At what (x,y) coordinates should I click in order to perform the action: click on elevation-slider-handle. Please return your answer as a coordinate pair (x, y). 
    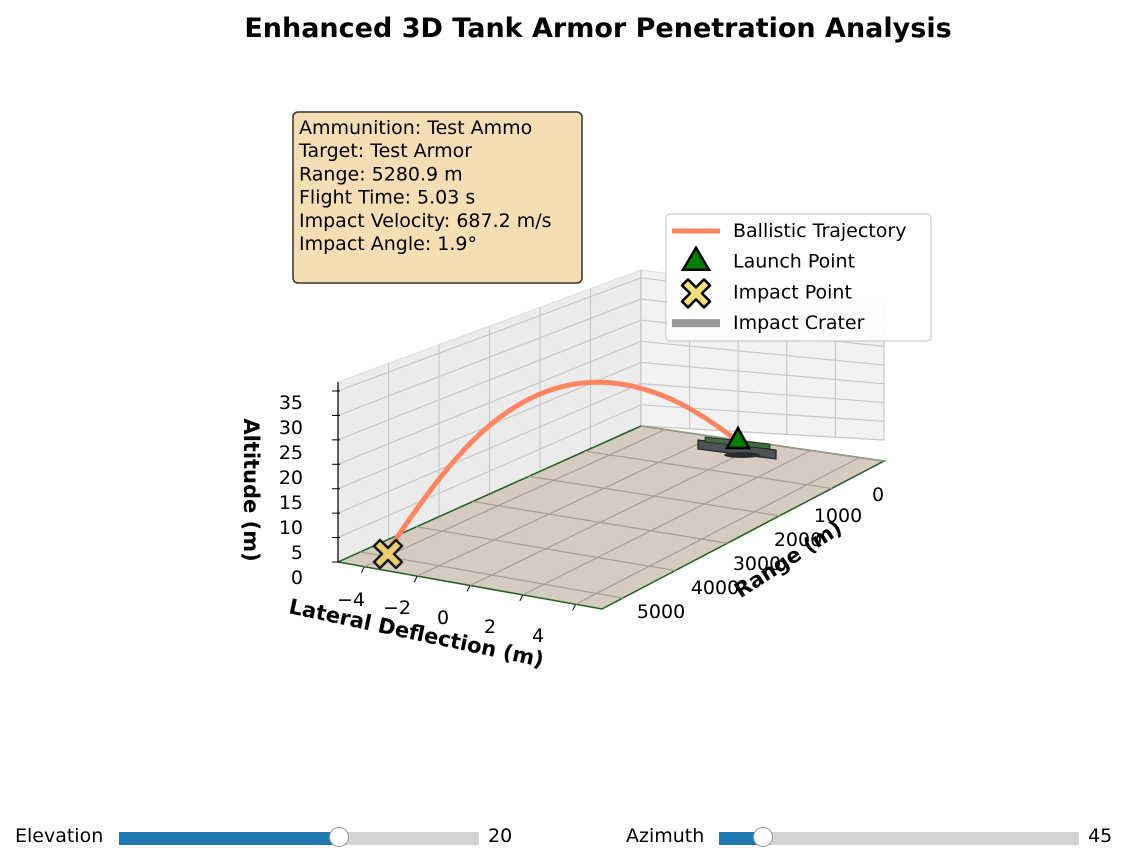
    Looking at the image, I should click on (339, 837).